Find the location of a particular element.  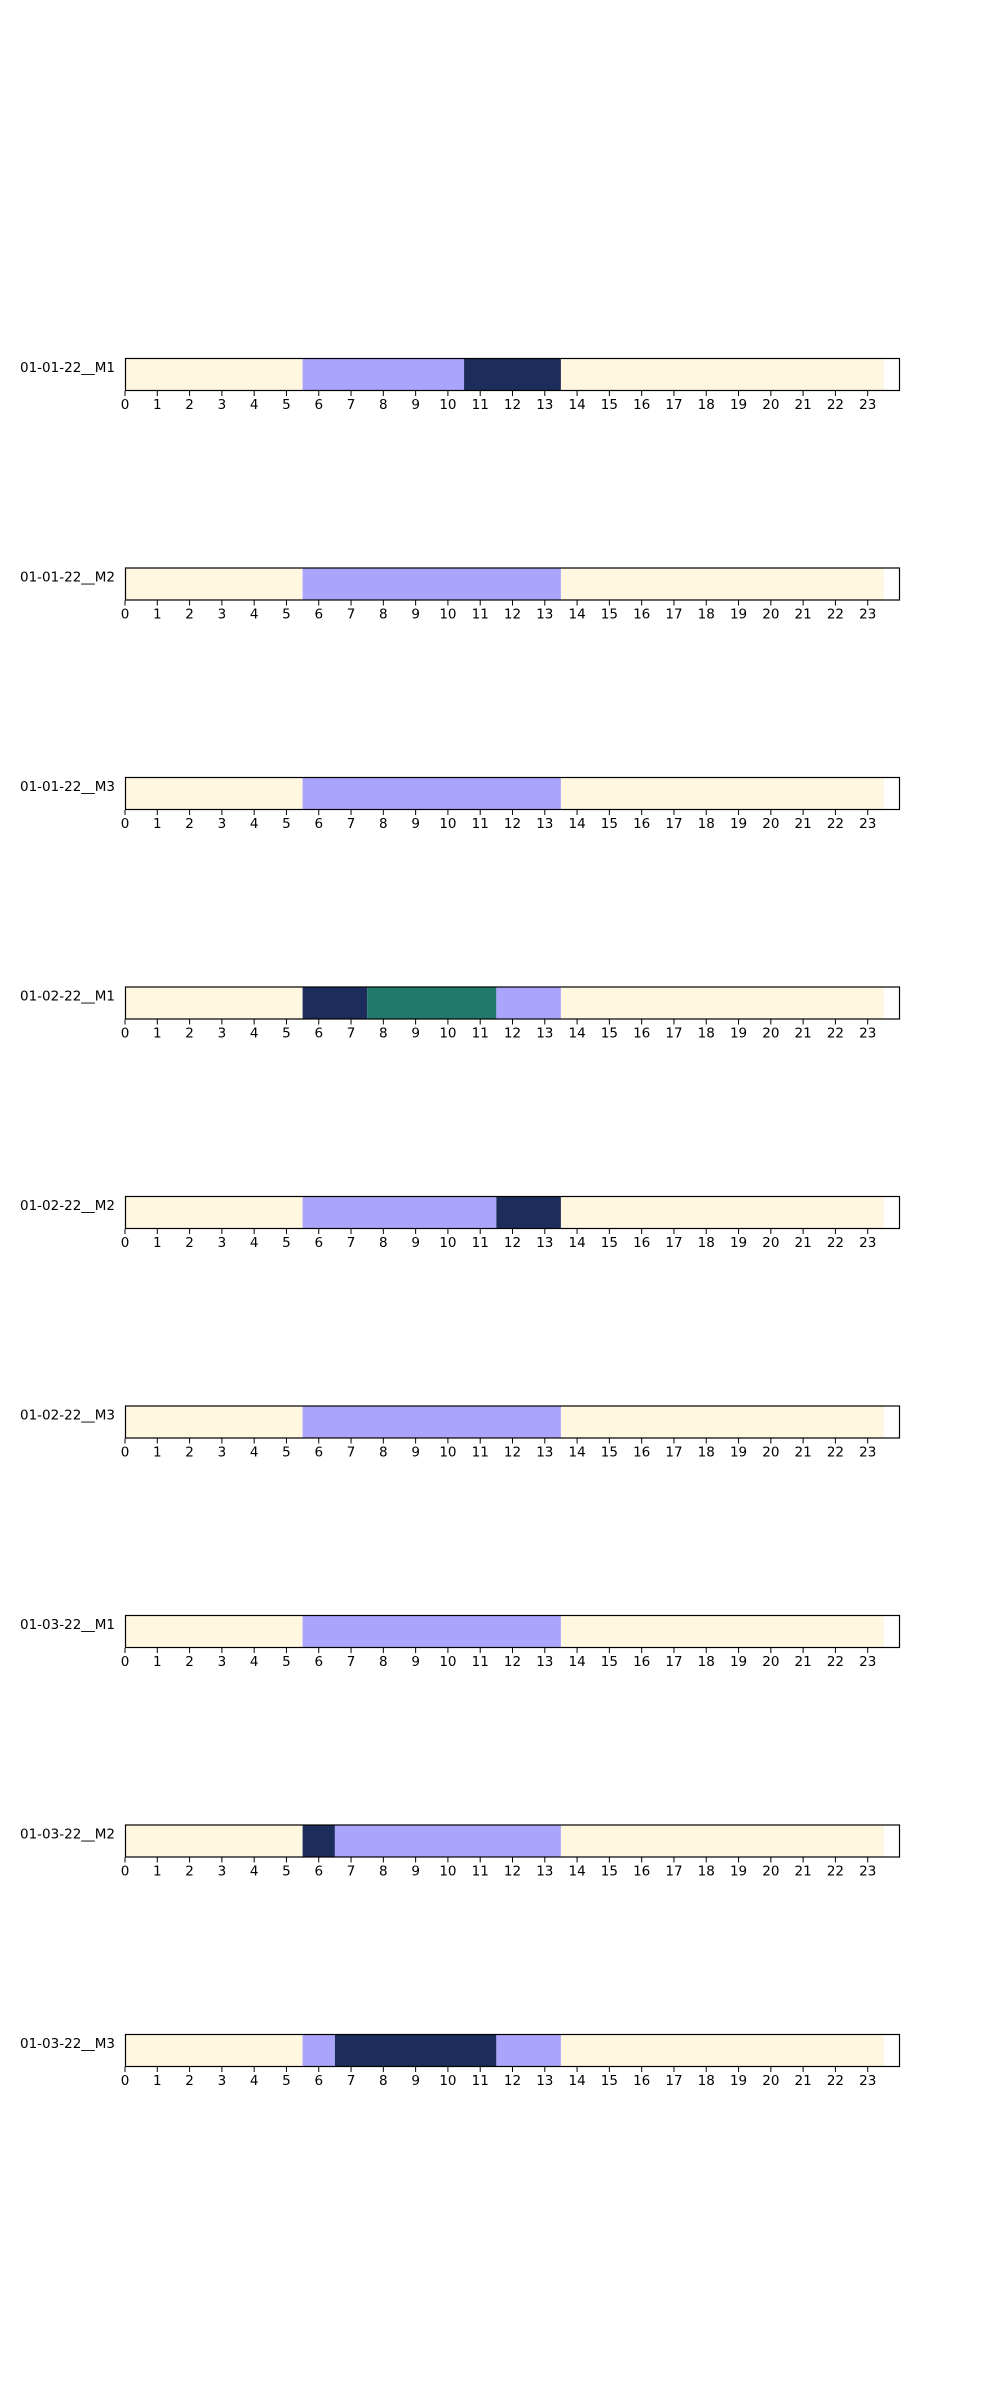

row-label: 01-01-22__M1 is located at coordinates (67, 368).